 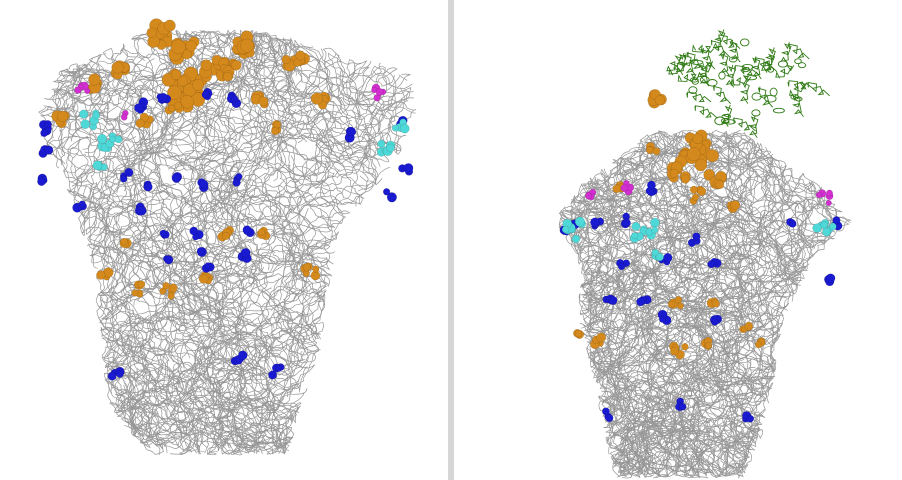 I want to click on right-magenta-residues, so click(x=709, y=192).